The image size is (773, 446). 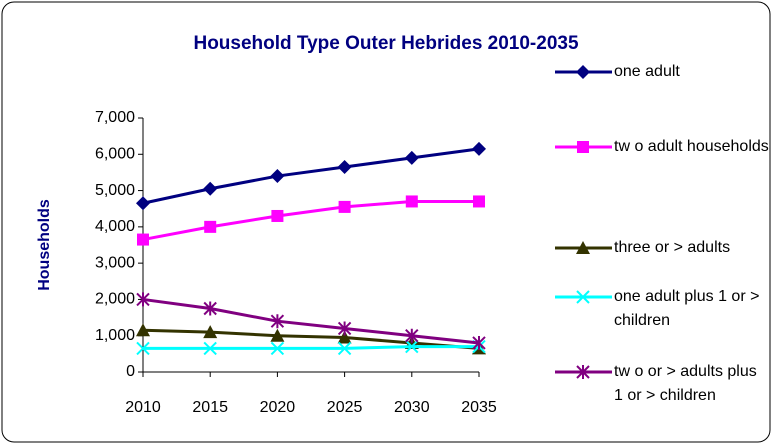 I want to click on x-tick-label: 2010, so click(x=143, y=407).